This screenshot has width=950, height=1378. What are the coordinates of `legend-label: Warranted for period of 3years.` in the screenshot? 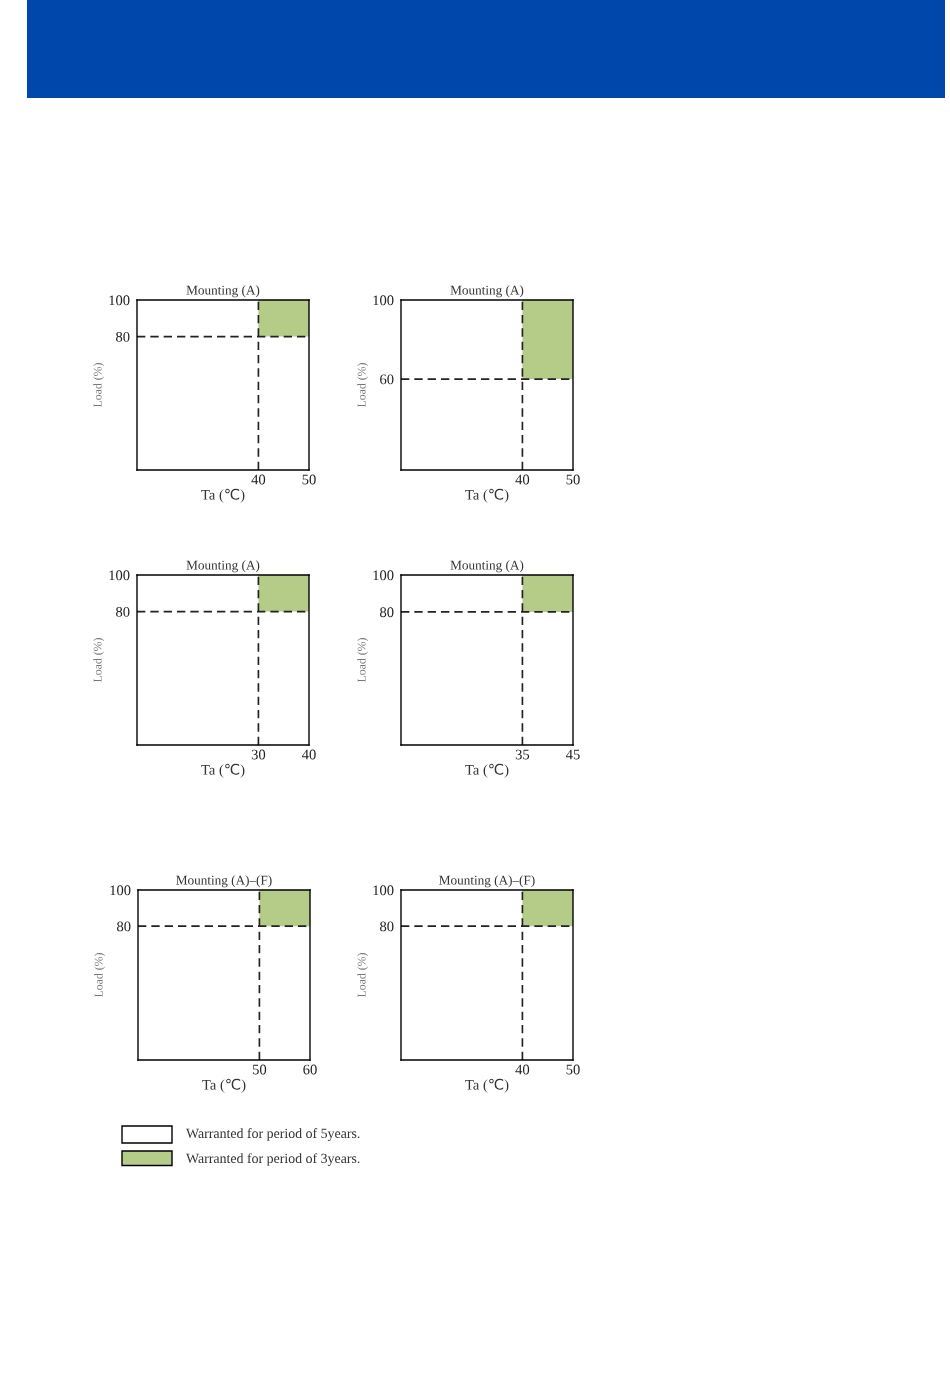 It's located at (273, 1159).